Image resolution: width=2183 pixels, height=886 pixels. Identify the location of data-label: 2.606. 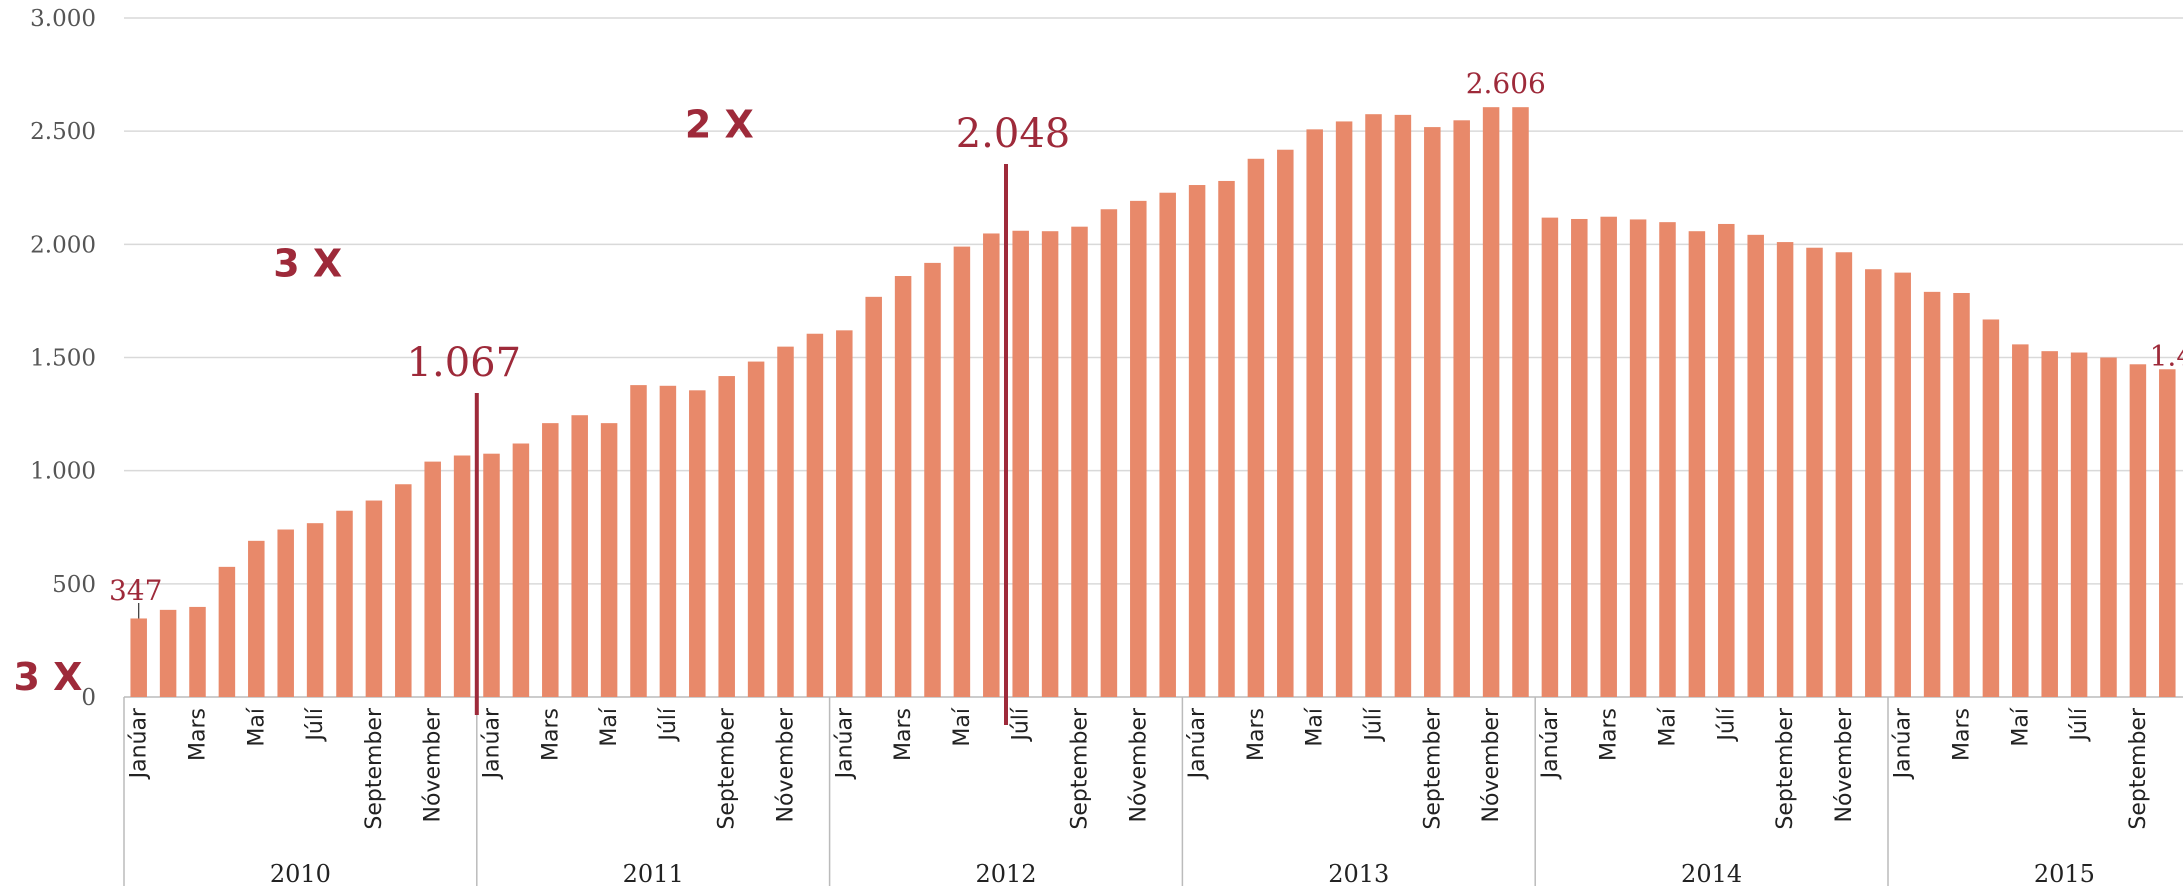
(1506, 83).